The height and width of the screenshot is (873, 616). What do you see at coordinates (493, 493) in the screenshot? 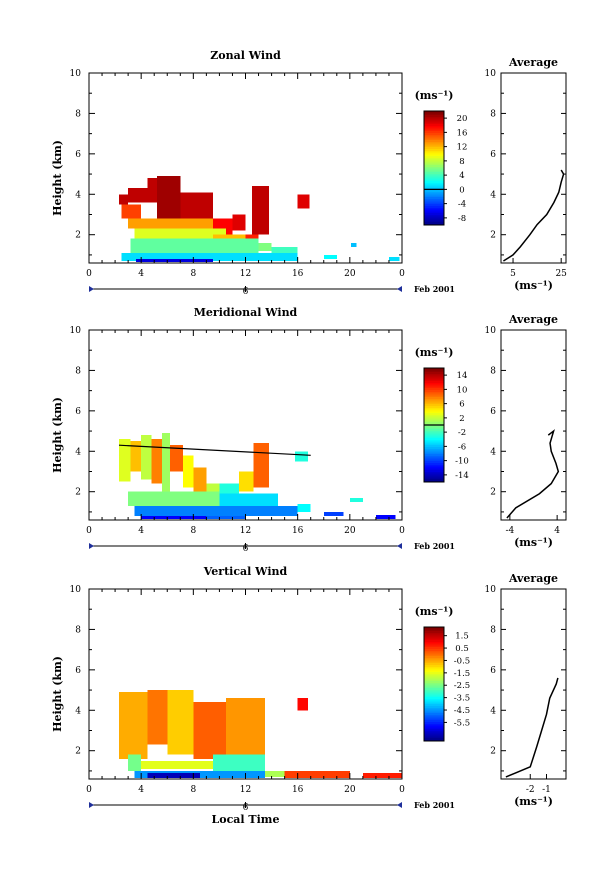
I see `profile-y-tick-label: 2` at bounding box center [493, 493].